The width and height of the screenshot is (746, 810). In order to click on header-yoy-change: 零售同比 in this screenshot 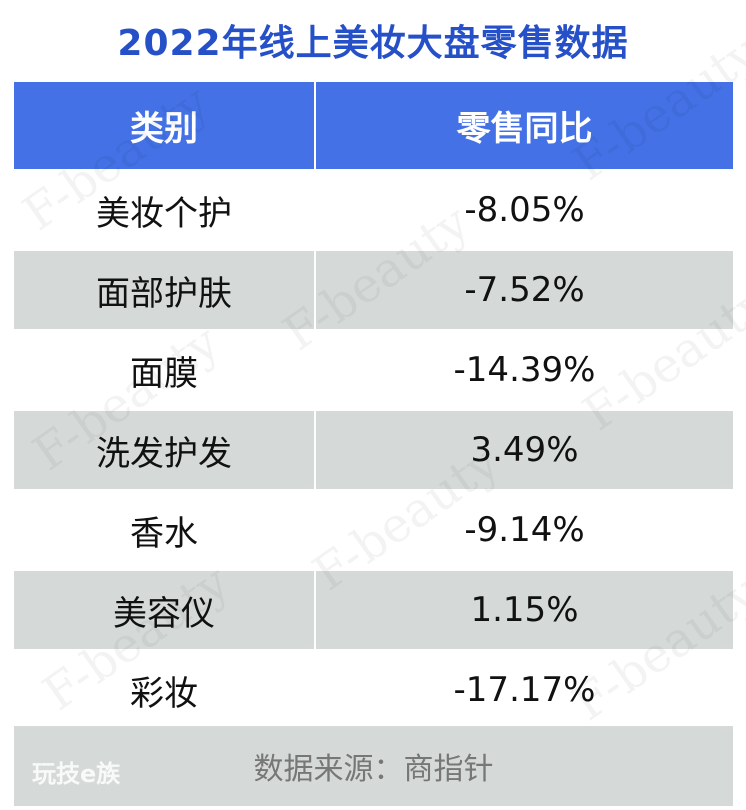, I will do `click(523, 125)`.